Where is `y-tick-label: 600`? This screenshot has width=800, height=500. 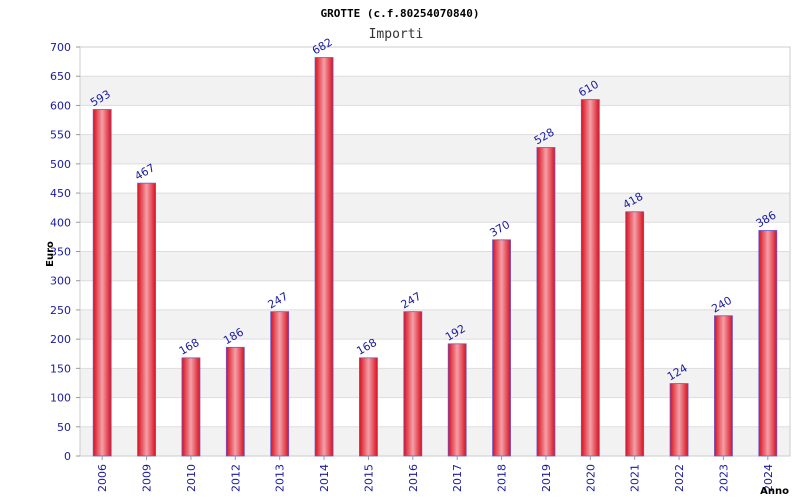 y-tick-label: 600 is located at coordinates (60, 105).